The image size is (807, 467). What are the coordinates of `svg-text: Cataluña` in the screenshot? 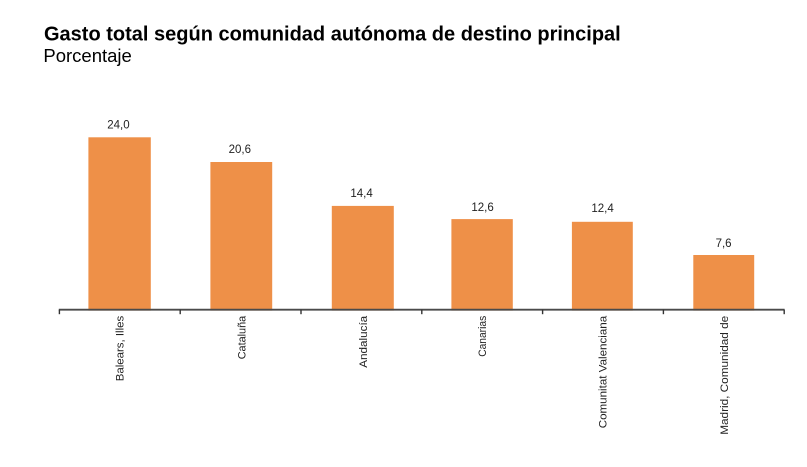 It's located at (242, 337).